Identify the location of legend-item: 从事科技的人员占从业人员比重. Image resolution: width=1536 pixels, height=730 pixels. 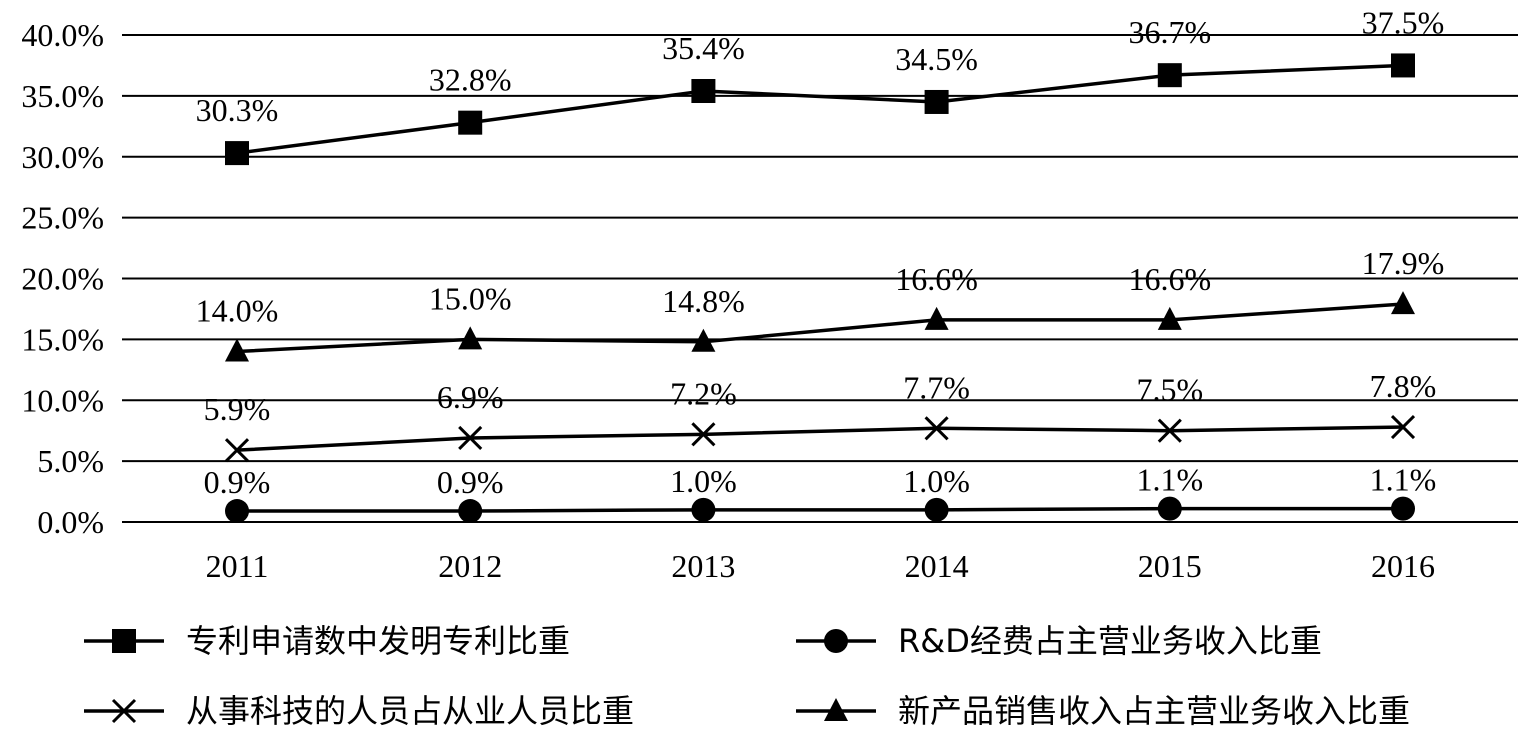
(359, 711).